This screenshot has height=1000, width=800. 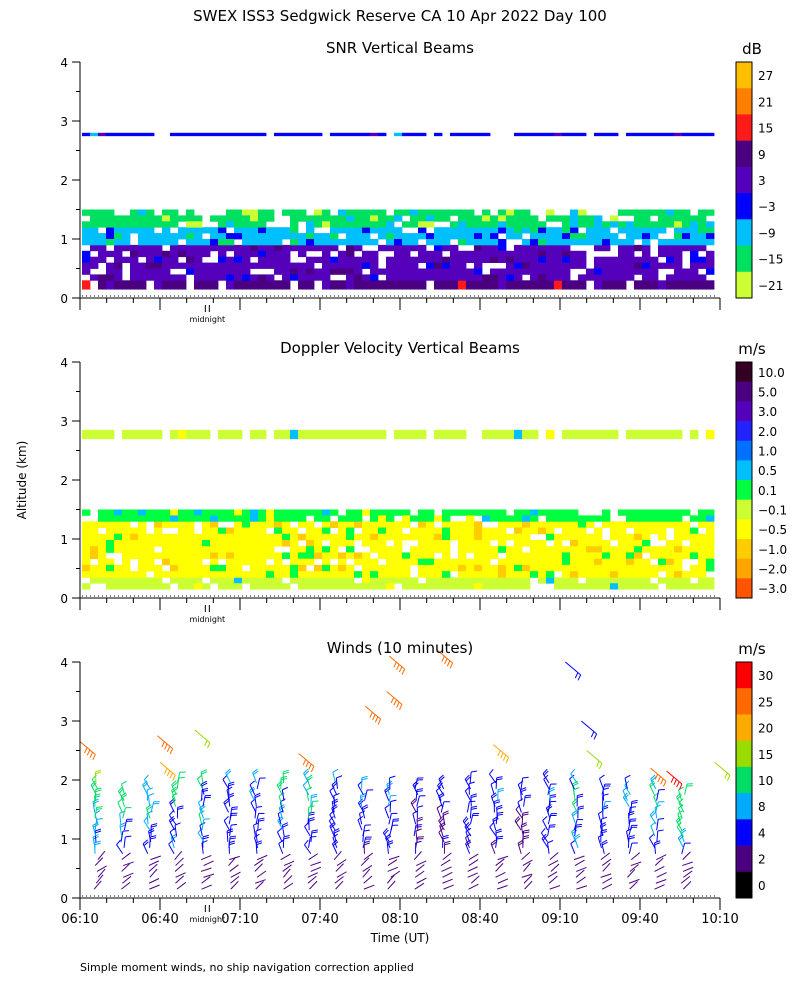 What do you see at coordinates (64, 299) in the screenshot?
I see `panel-1-ytick-0: 0` at bounding box center [64, 299].